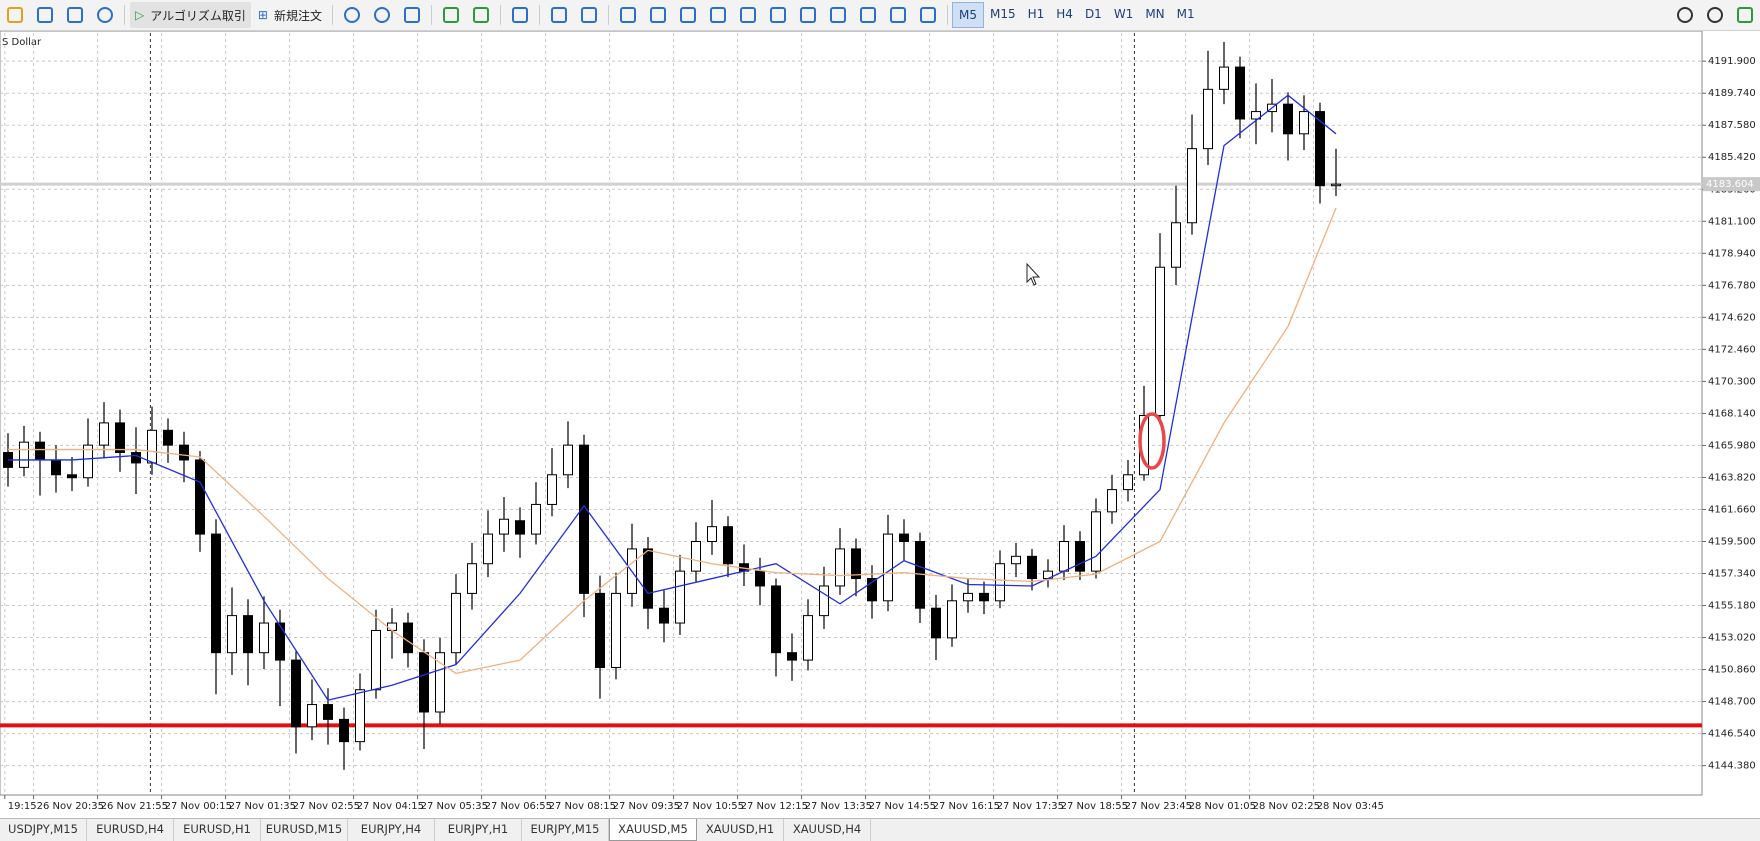 Image resolution: width=1760 pixels, height=841 pixels. What do you see at coordinates (565, 830) in the screenshot?
I see `chart-tab: EURJPY,M15` at bounding box center [565, 830].